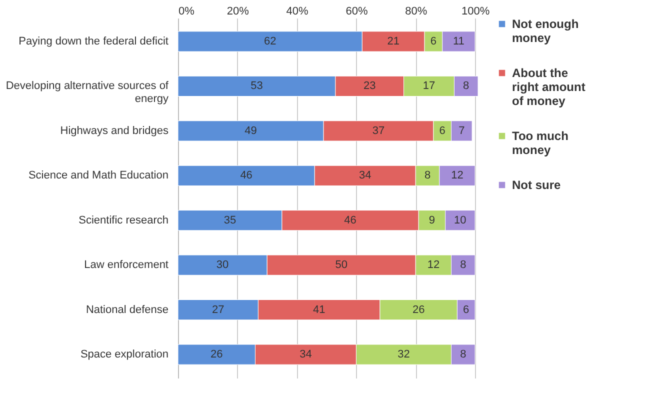 This screenshot has height=419, width=658. Describe the element at coordinates (536, 185) in the screenshot. I see `legend-label: Not sure` at that location.